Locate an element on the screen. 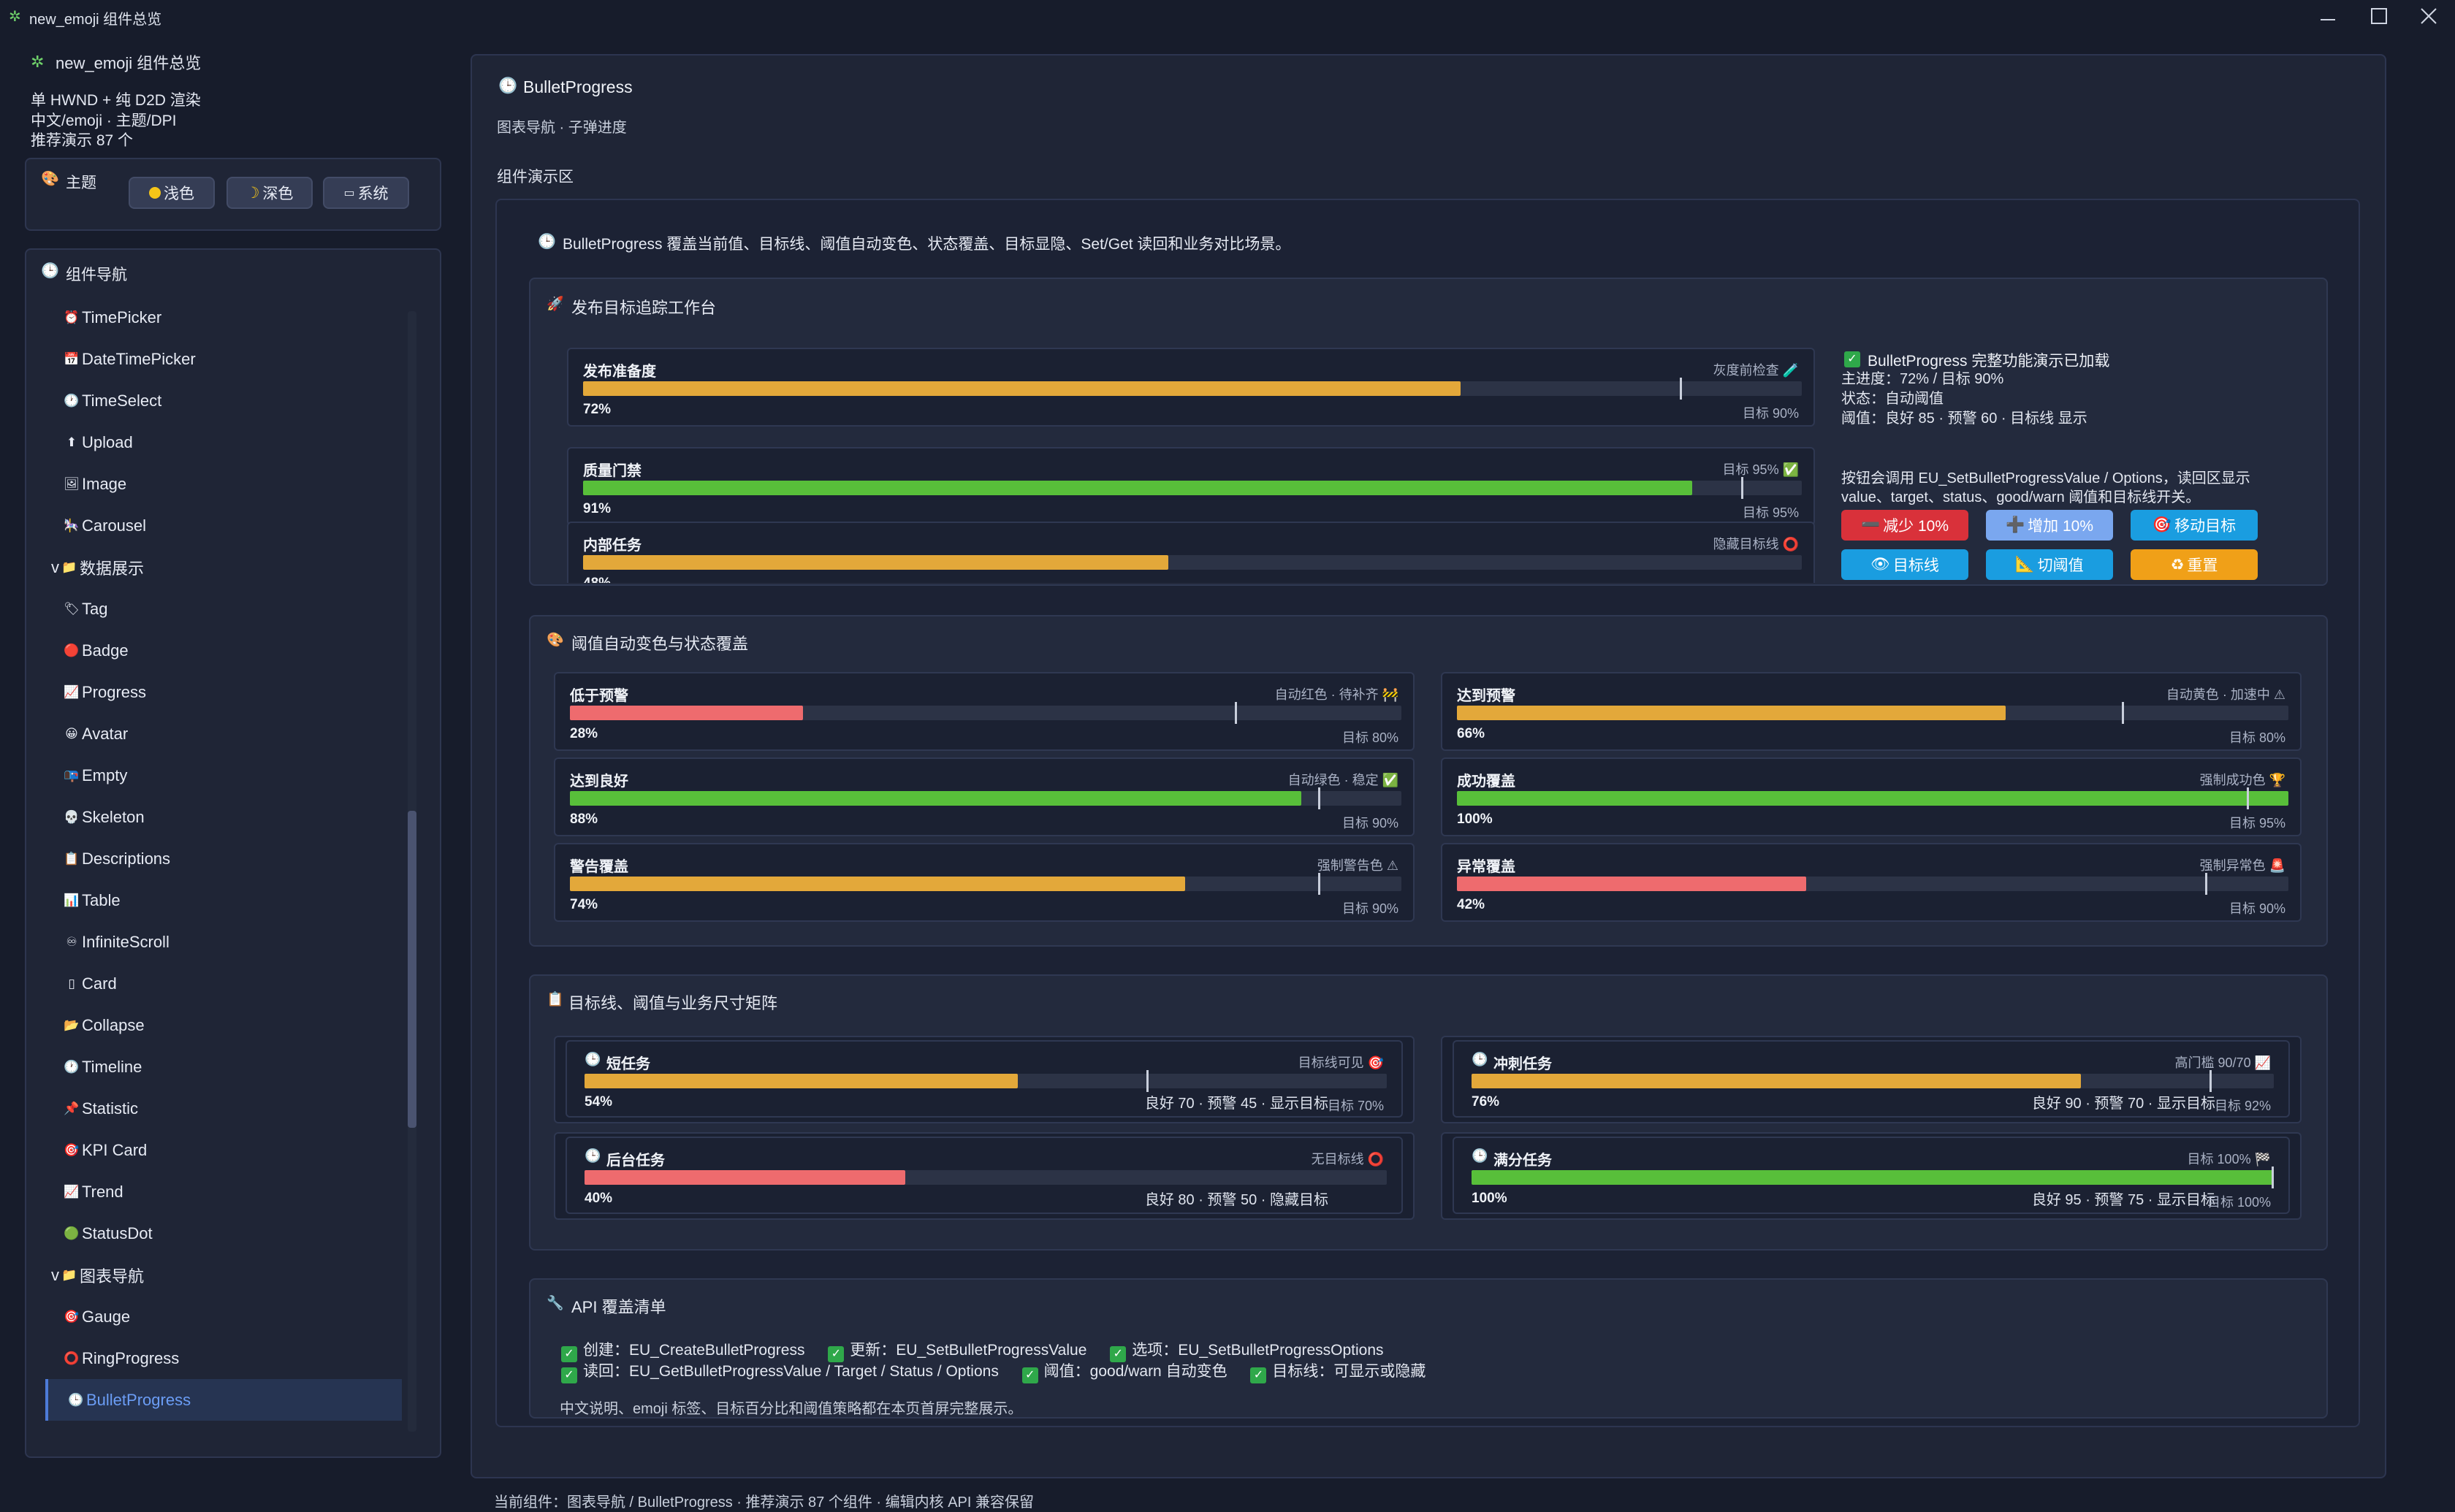  nav-item-icon: 📌 is located at coordinates (72, 1108).